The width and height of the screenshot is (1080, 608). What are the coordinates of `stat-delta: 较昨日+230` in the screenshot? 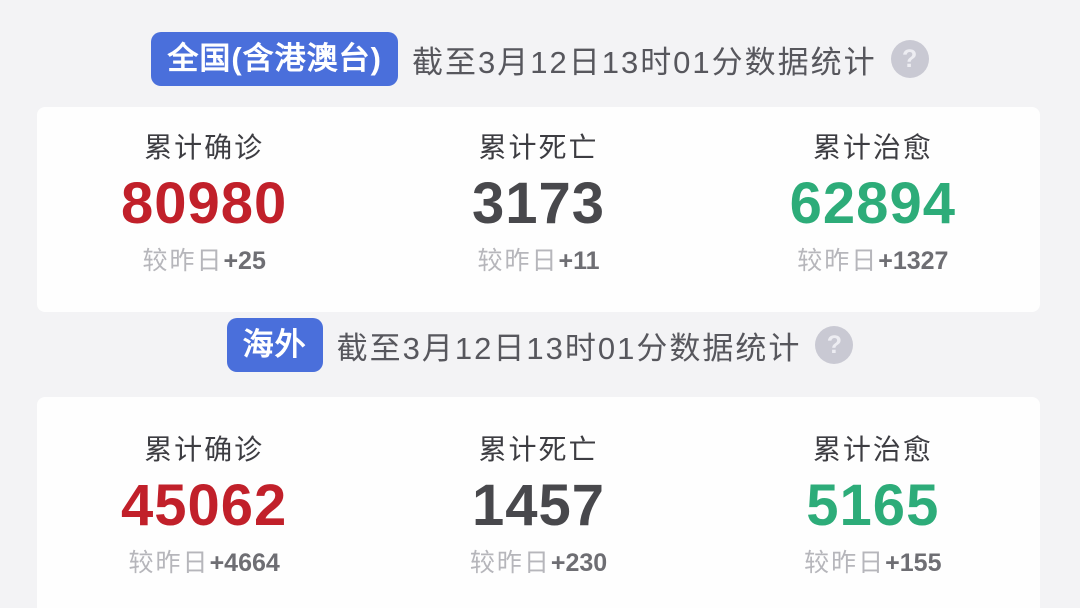 It's located at (538, 563).